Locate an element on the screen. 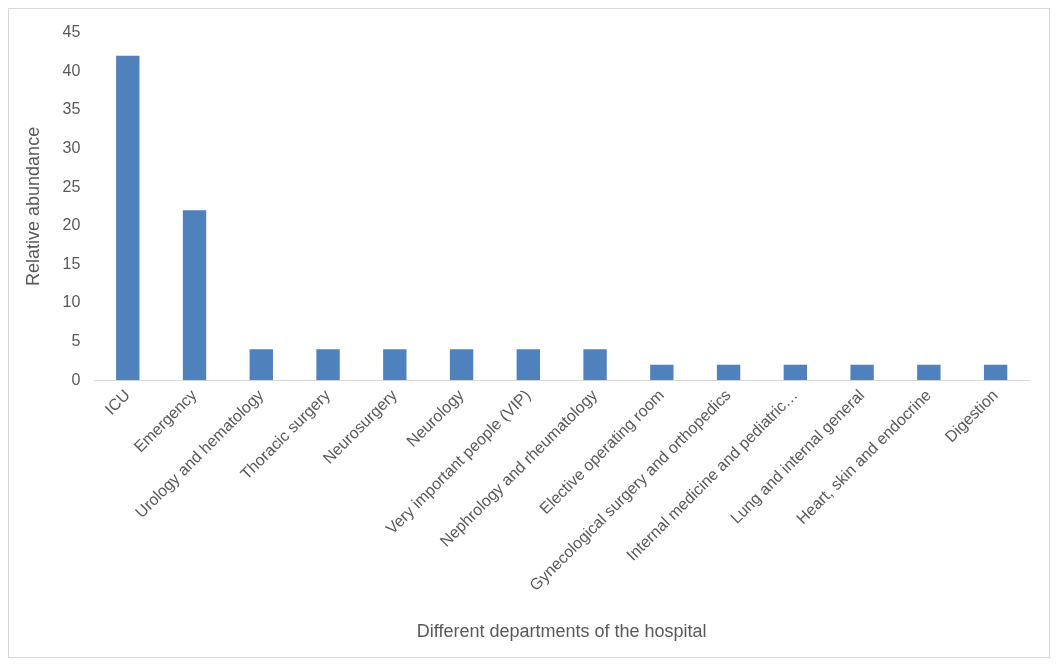 This screenshot has width=1059, height=668. y-tick-label: 5 is located at coordinates (76, 341).